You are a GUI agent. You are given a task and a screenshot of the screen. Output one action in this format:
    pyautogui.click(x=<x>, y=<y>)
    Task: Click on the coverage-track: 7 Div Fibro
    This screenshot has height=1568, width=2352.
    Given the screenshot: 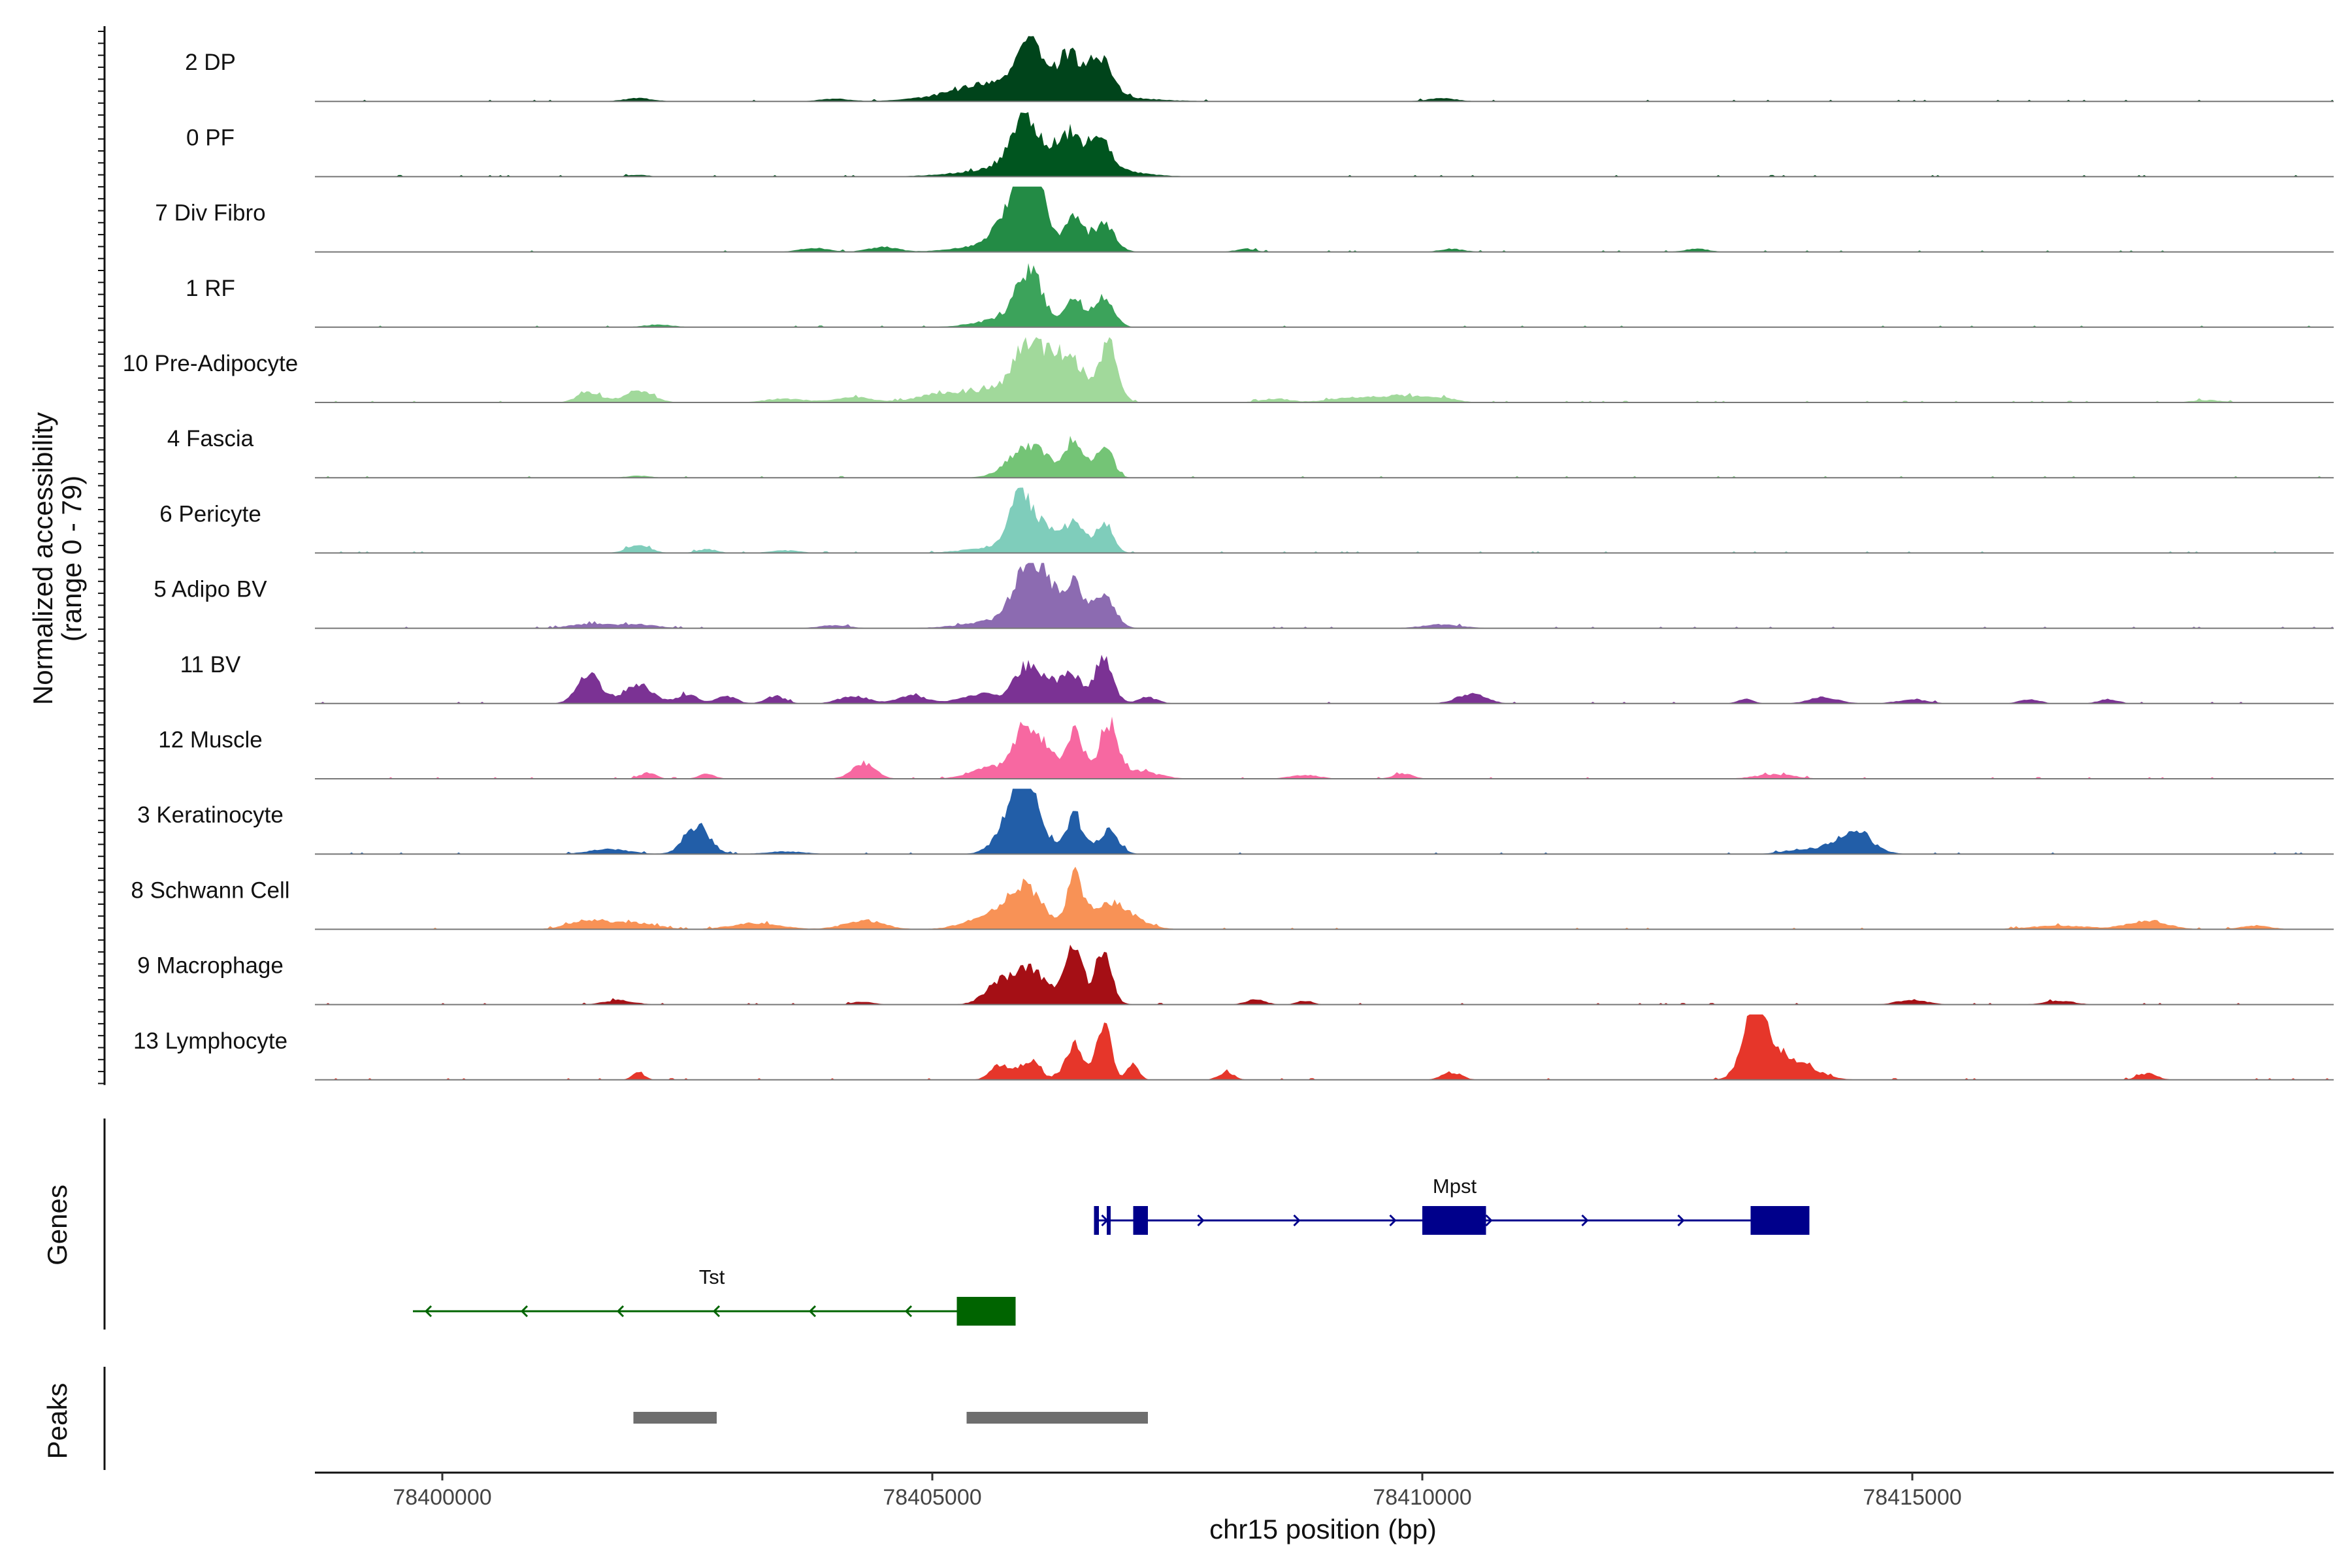 What is the action you would take?
    pyautogui.click(x=1244, y=219)
    